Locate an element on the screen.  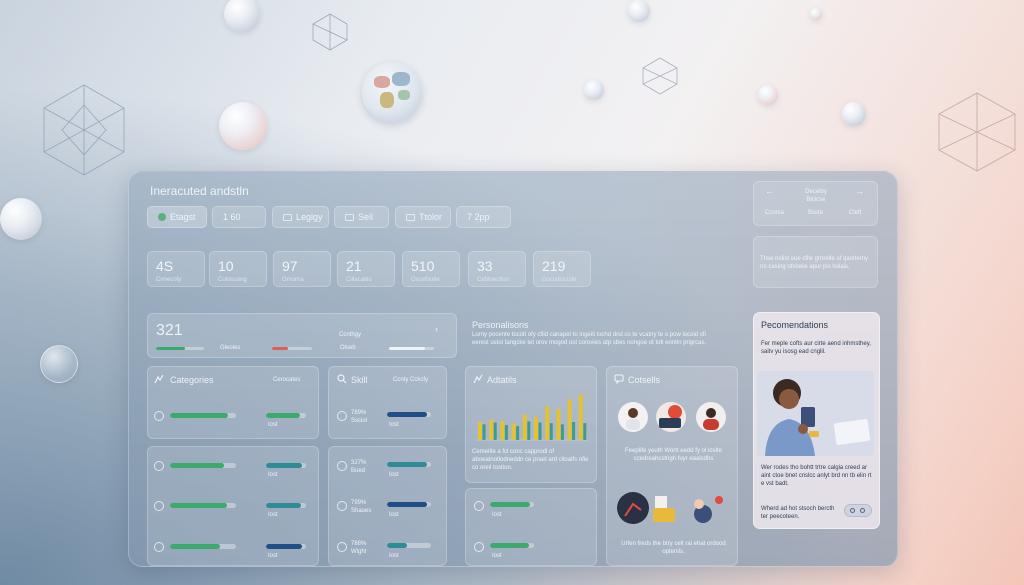
summary-progress-green is located at coordinates (180, 348).